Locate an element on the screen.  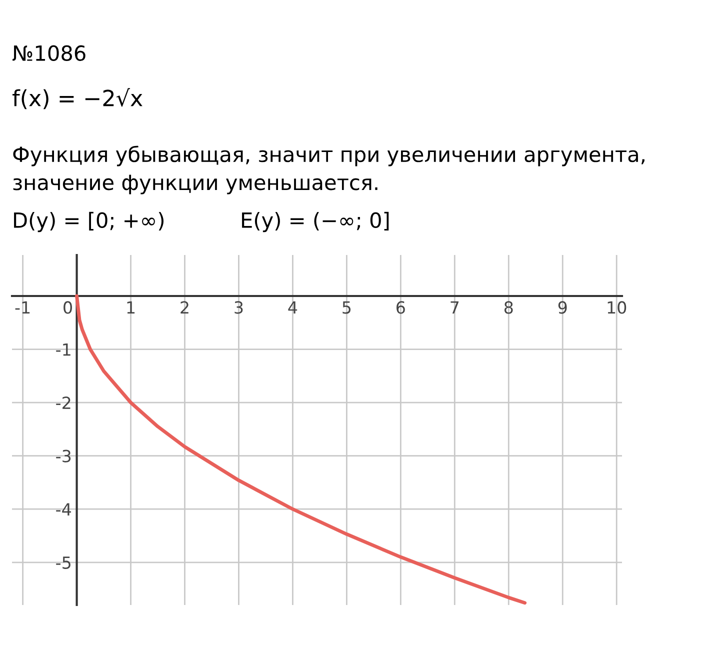
x-tick-label: 4 is located at coordinates (293, 307).